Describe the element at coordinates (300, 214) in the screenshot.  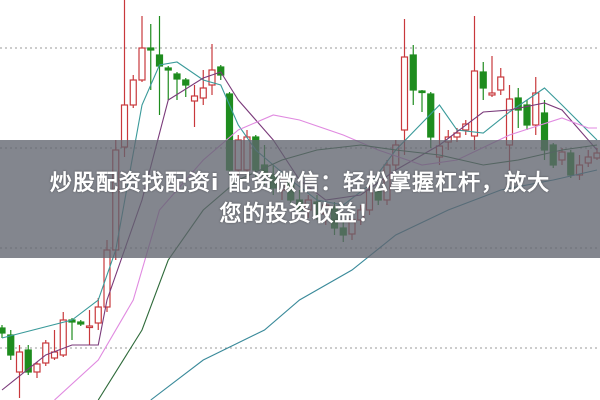
I see `banner-text-line2: 您的投资收益！` at that location.